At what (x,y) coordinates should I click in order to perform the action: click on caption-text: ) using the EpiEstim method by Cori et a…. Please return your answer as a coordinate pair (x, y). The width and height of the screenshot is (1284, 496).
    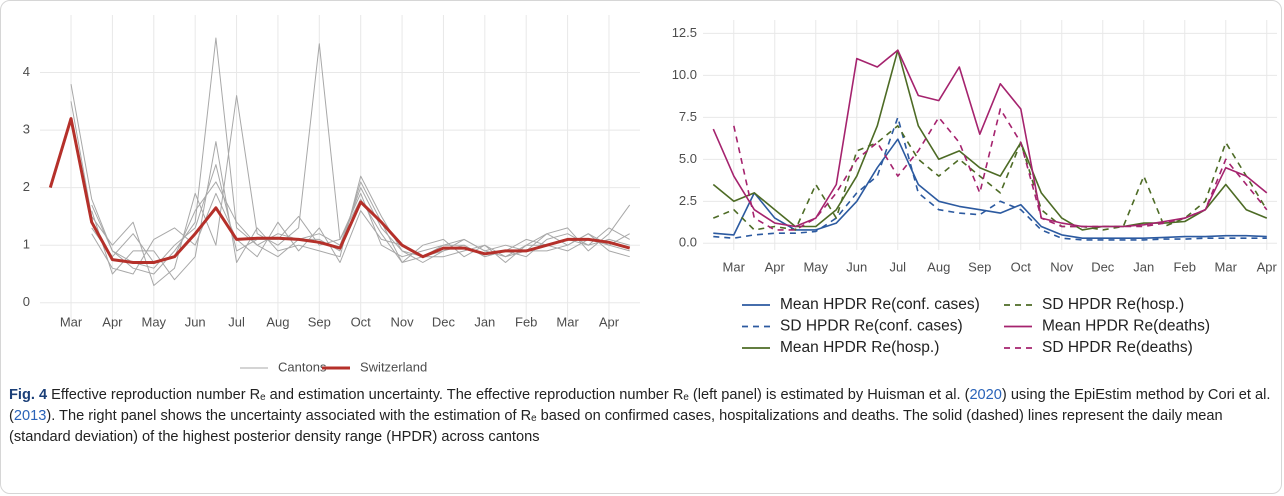
    Looking at the image, I should click on (640, 405).